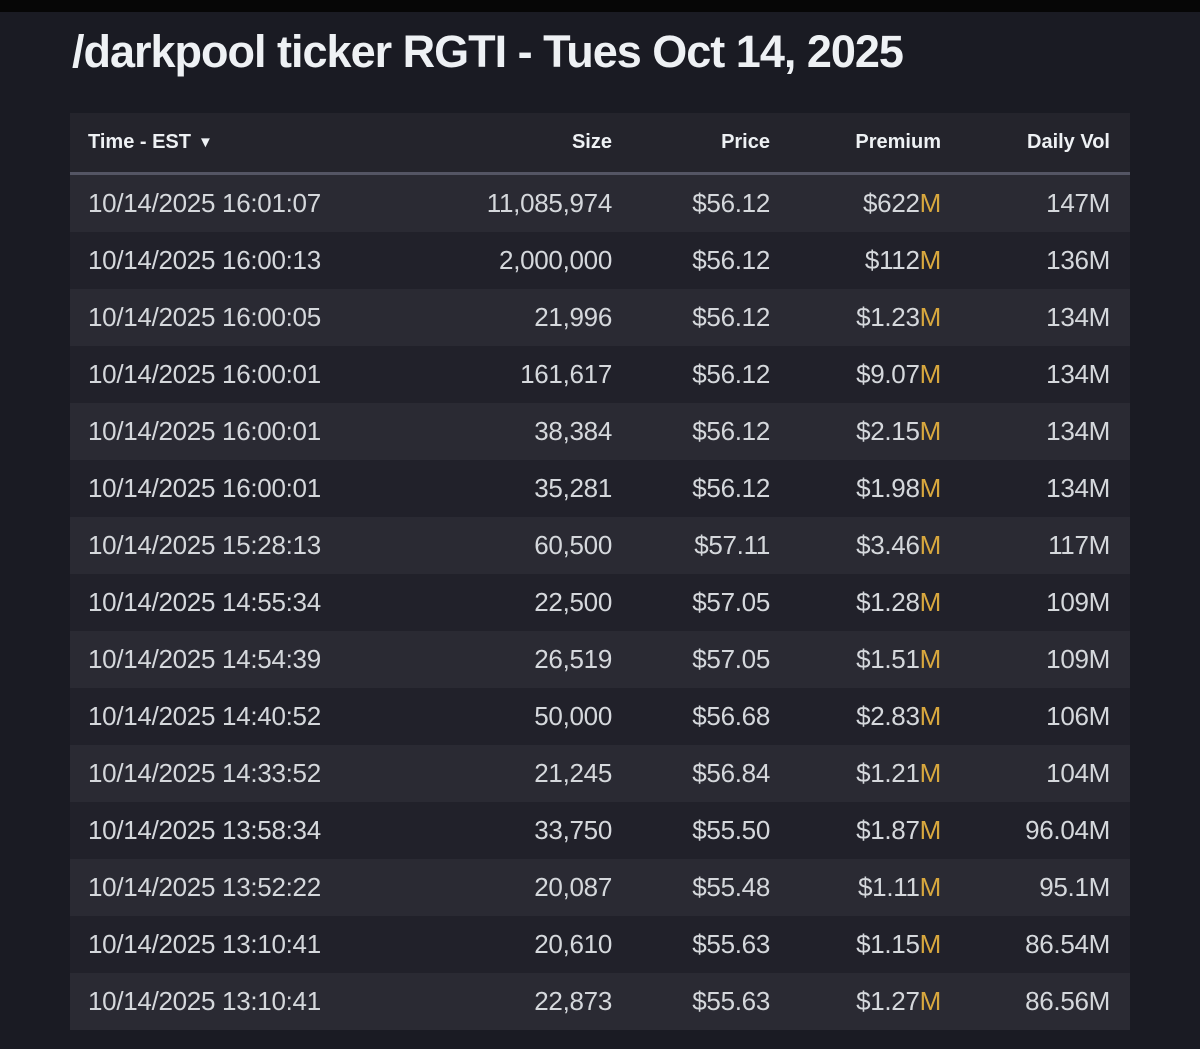 Image resolution: width=1200 pixels, height=1049 pixels. I want to click on cell-premium: $1.28M, so click(875, 602).